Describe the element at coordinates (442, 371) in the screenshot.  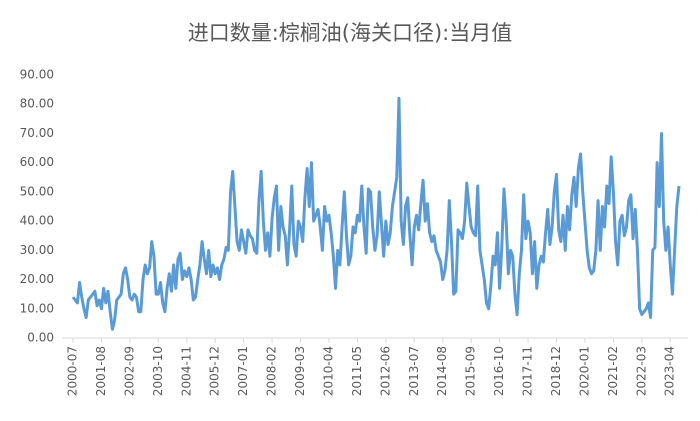
I see `x-tick-label: 2014-08` at that location.